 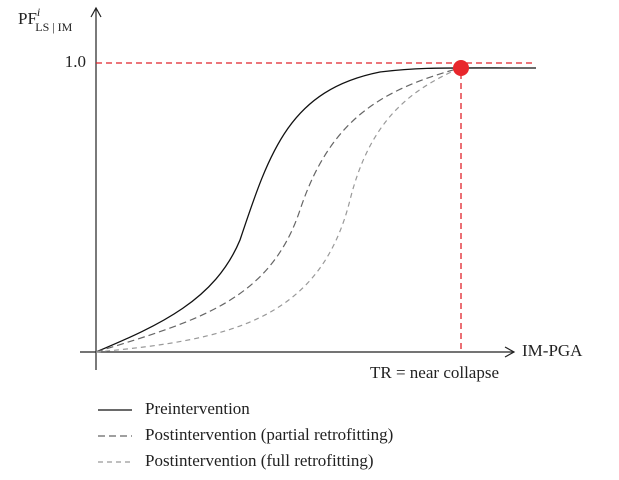 What do you see at coordinates (197, 408) in the screenshot?
I see `legend-label: Preintervention` at bounding box center [197, 408].